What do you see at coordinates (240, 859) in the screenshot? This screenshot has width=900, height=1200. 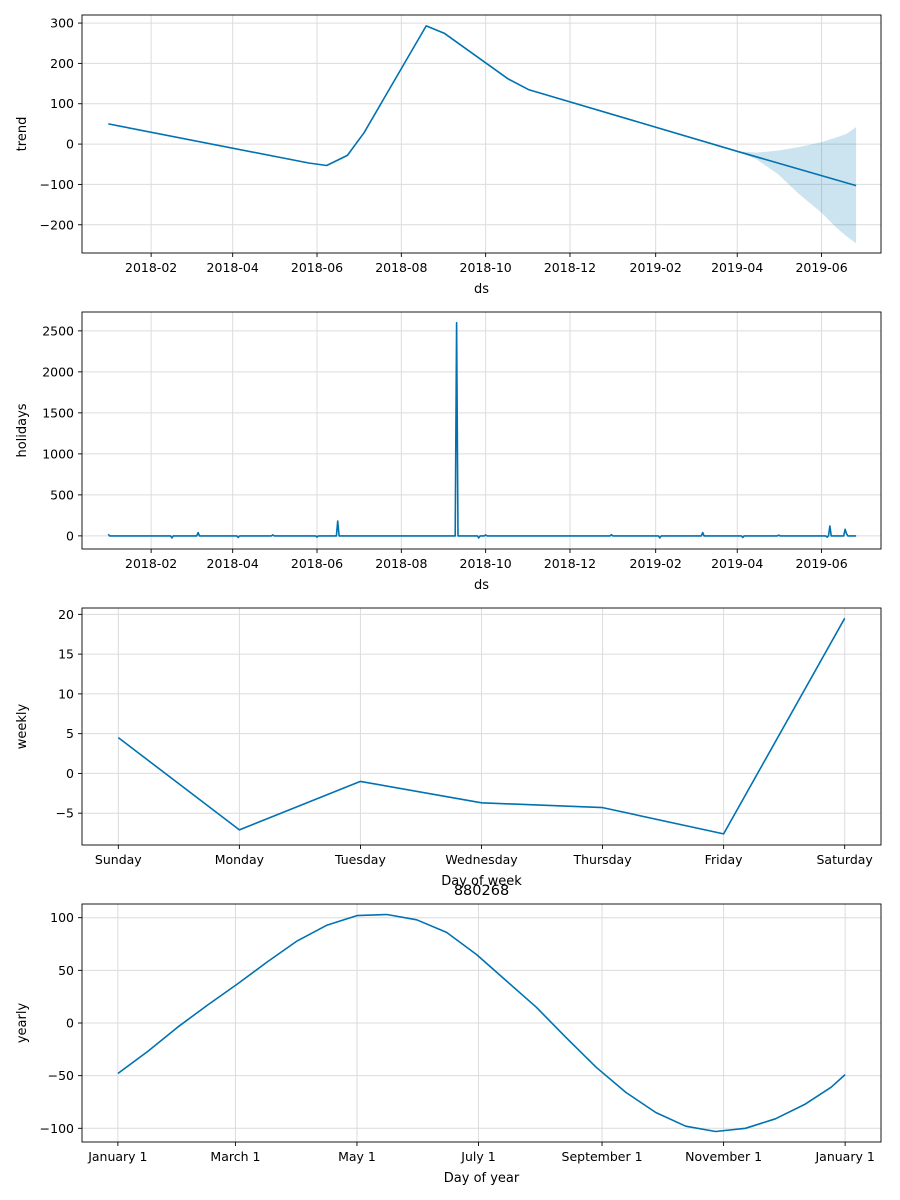 I see `weekly-x-tick-label: Monday` at bounding box center [240, 859].